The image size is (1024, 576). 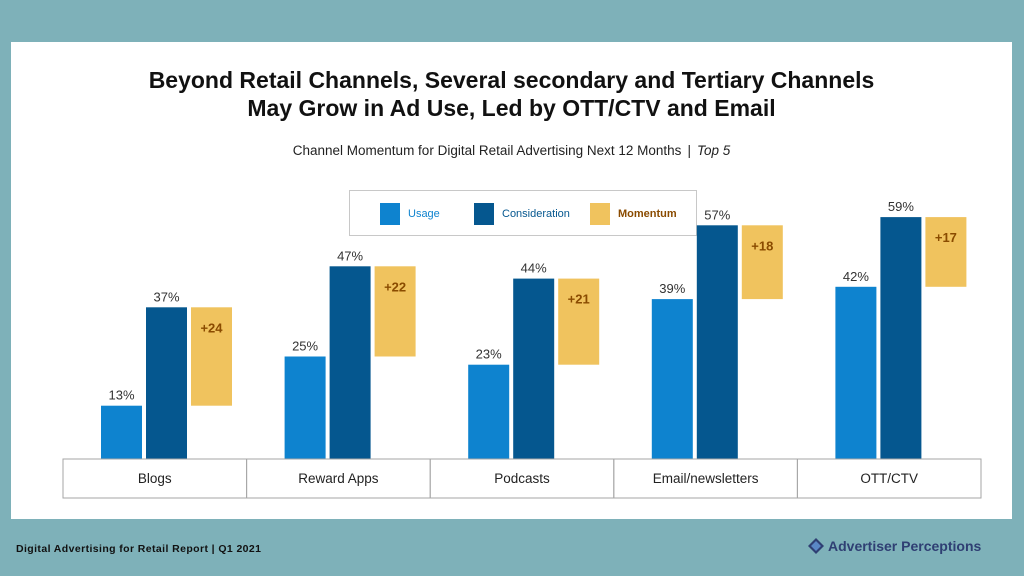 I want to click on data-label-consideration-email-newsletters: 57%, so click(x=717, y=214).